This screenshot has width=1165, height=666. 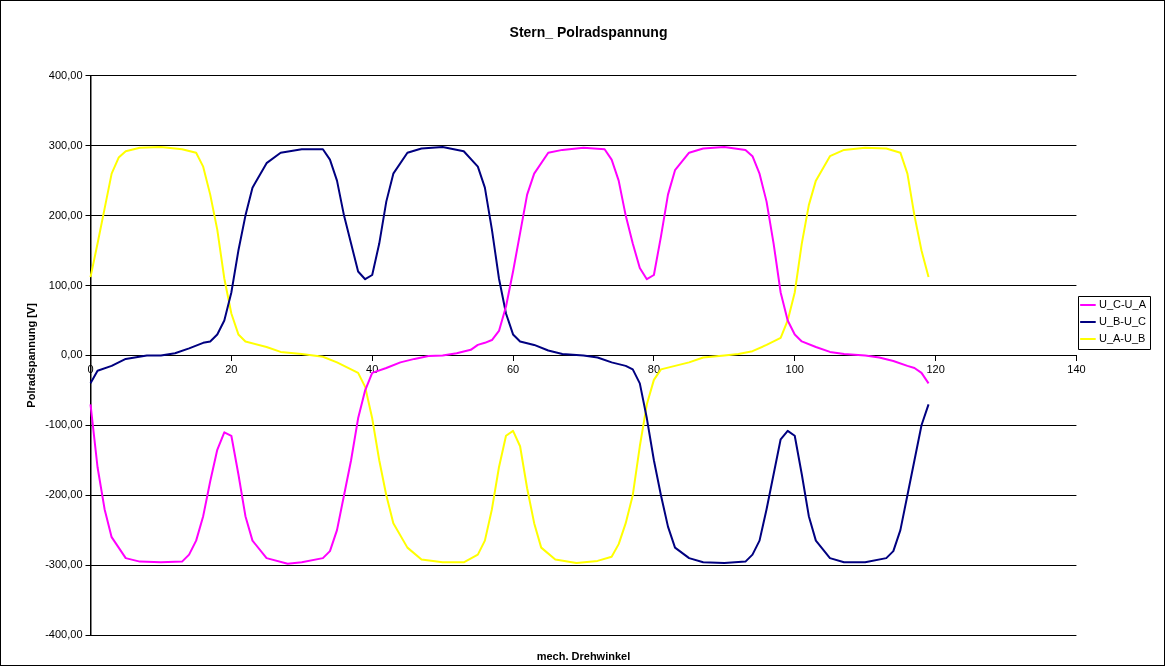 I want to click on y-tick-label: 200,00, so click(x=65, y=214).